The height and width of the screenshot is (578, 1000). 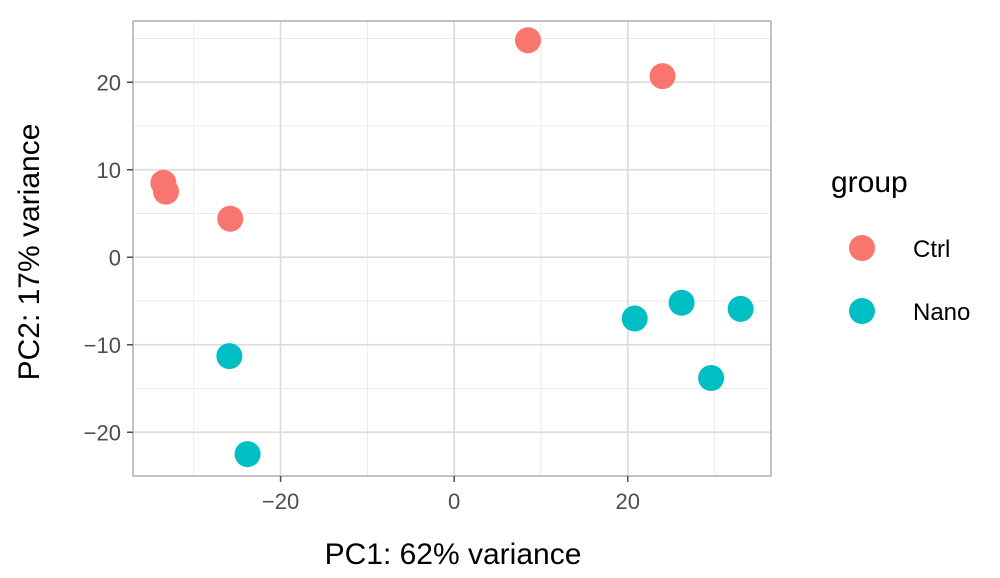 What do you see at coordinates (909, 280) in the screenshot?
I see `legend-items: Ctrl Nano` at bounding box center [909, 280].